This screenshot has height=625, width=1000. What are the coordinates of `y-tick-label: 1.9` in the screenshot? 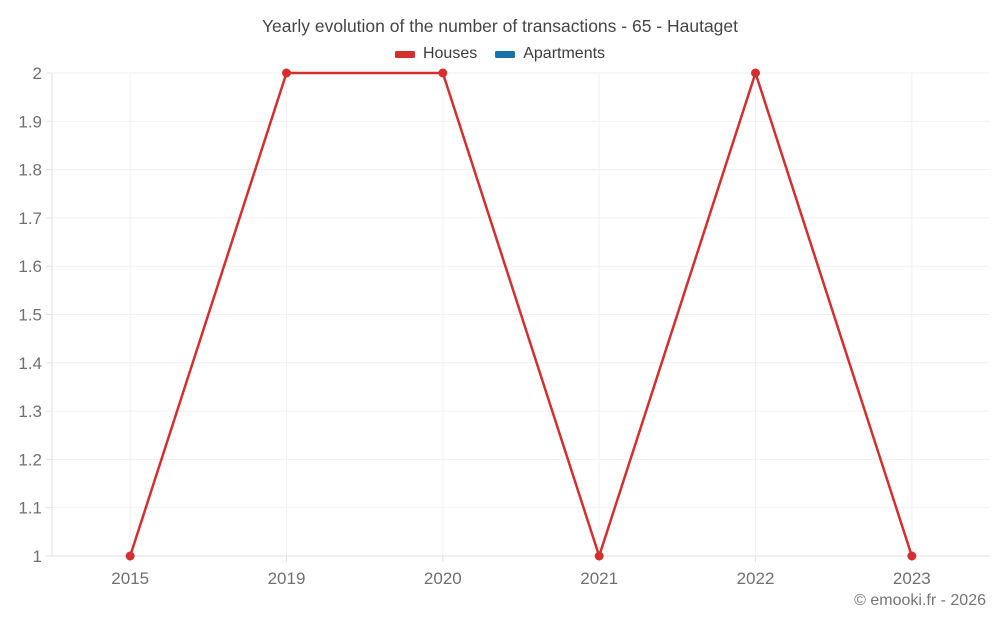 It's located at (30, 121).